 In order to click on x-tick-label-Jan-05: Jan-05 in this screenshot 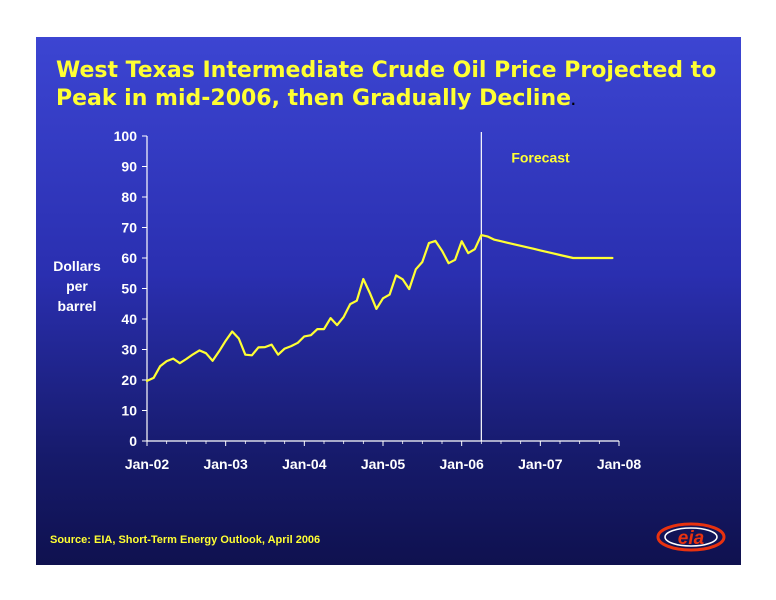, I will do `click(383, 464)`.